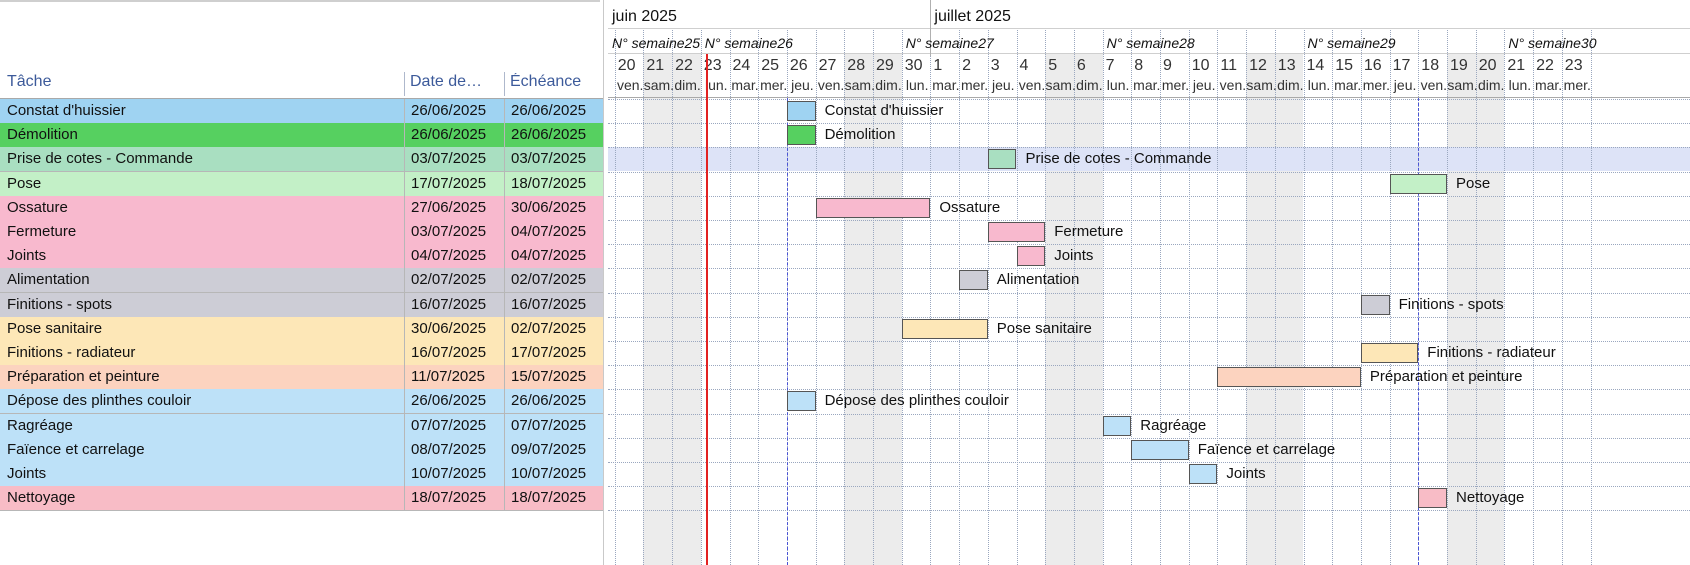 The image size is (1690, 565). Describe the element at coordinates (453, 208) in the screenshot. I see `task-start-date: 27/06/2025` at that location.